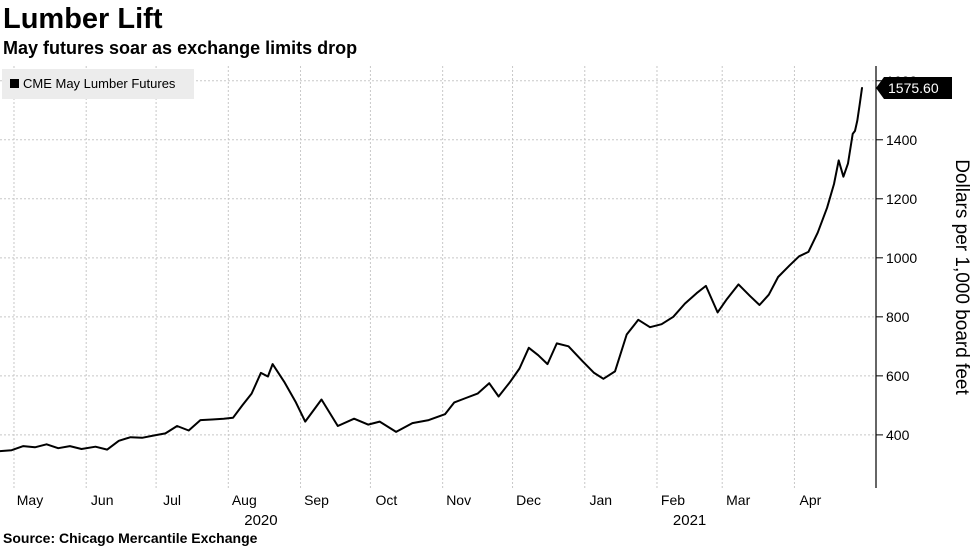  What do you see at coordinates (811, 500) in the screenshot?
I see `x-tick-label: Apr` at bounding box center [811, 500].